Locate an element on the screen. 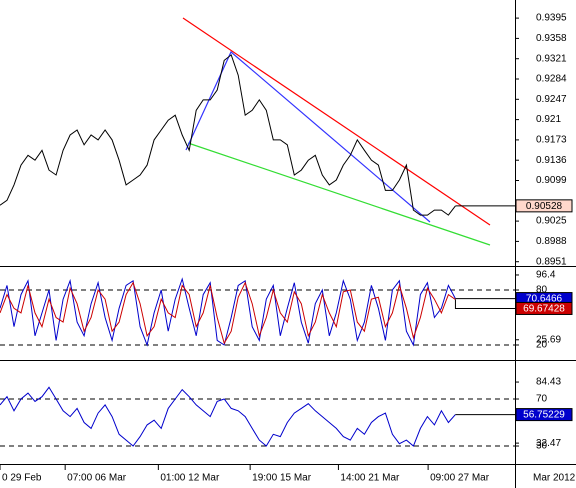 This screenshot has width=576, height=488. y-tick-label: 0.9284 is located at coordinates (551, 79).